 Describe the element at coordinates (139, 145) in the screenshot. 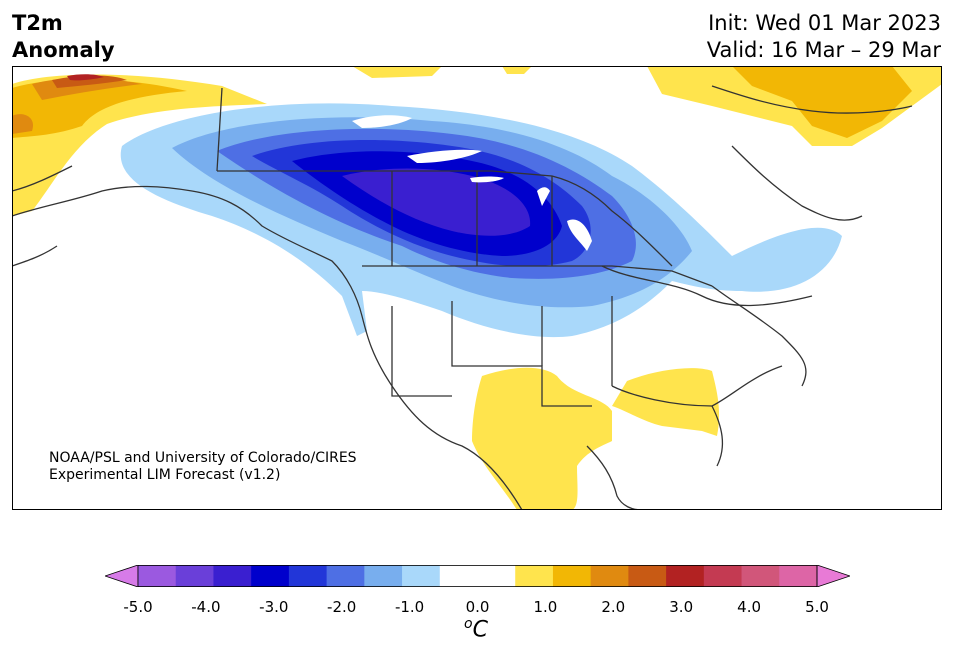

I see `alaska-warm-anomaly` at that location.